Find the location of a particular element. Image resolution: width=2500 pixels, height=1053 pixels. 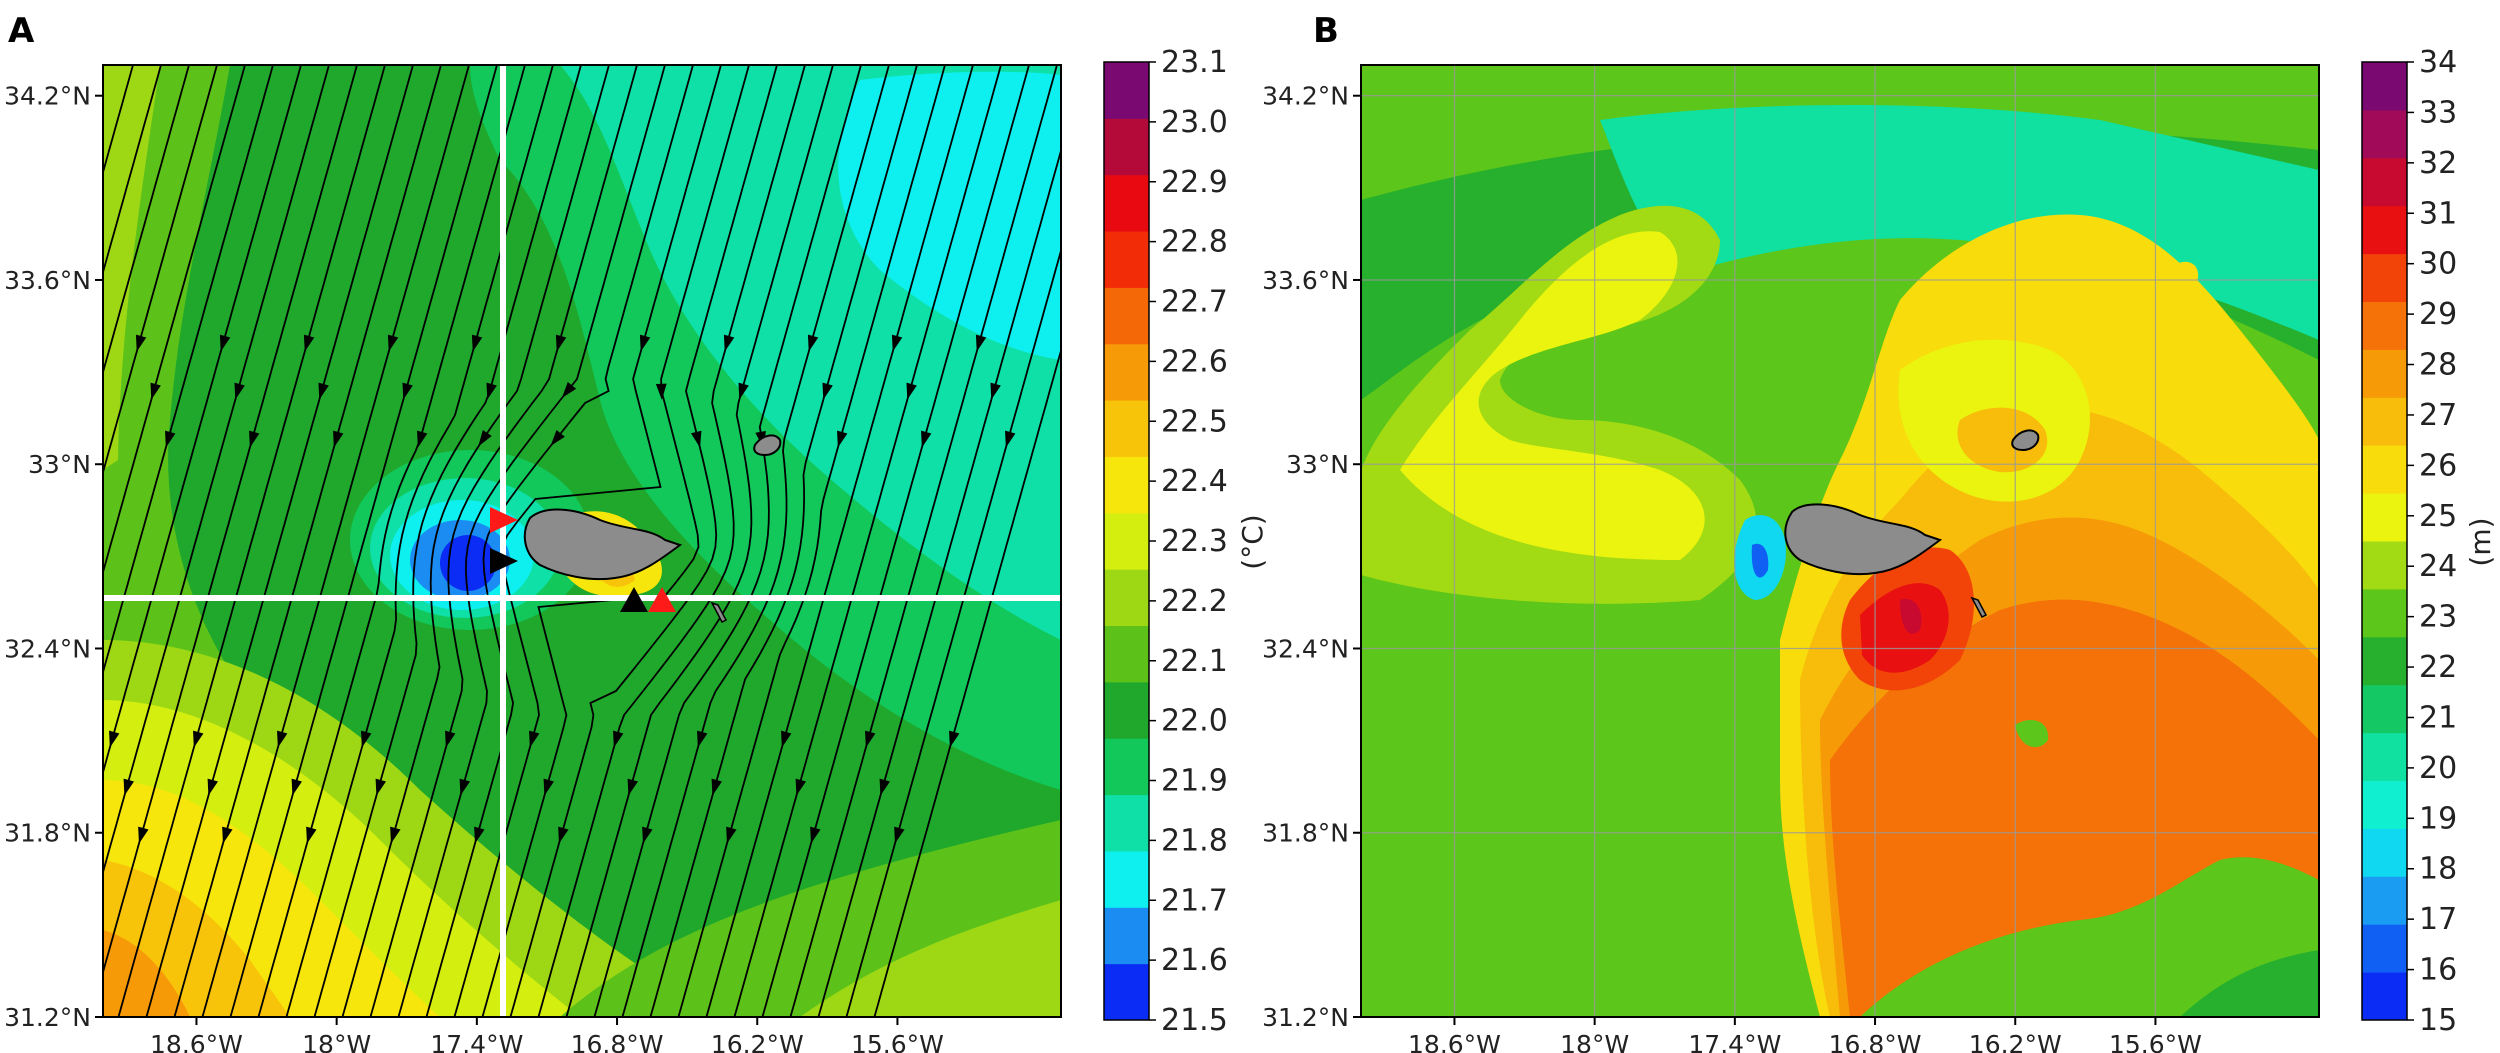

y-tick-label: 33°N is located at coordinates (59, 464).